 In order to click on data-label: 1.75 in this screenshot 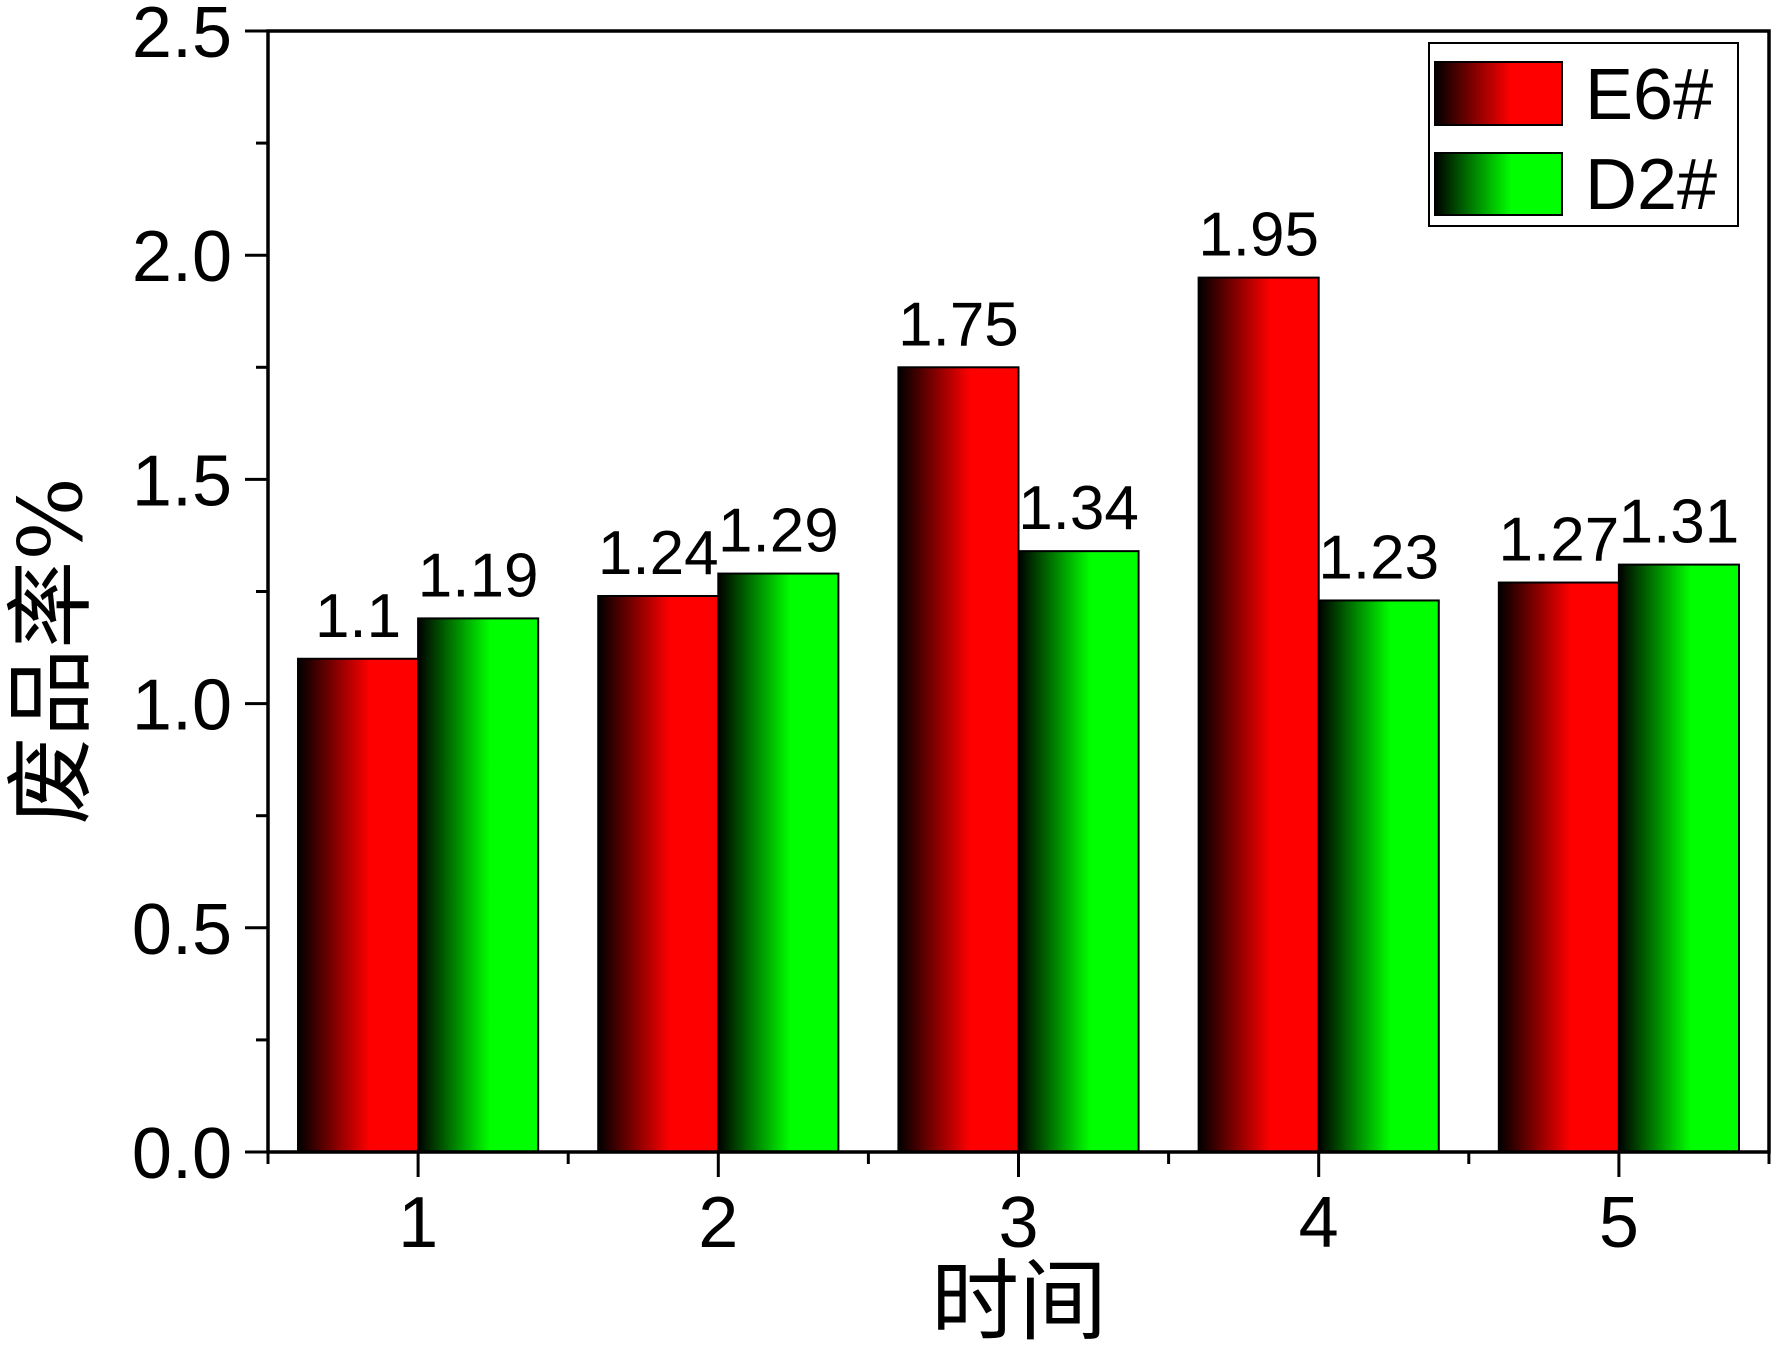, I will do `click(958, 324)`.